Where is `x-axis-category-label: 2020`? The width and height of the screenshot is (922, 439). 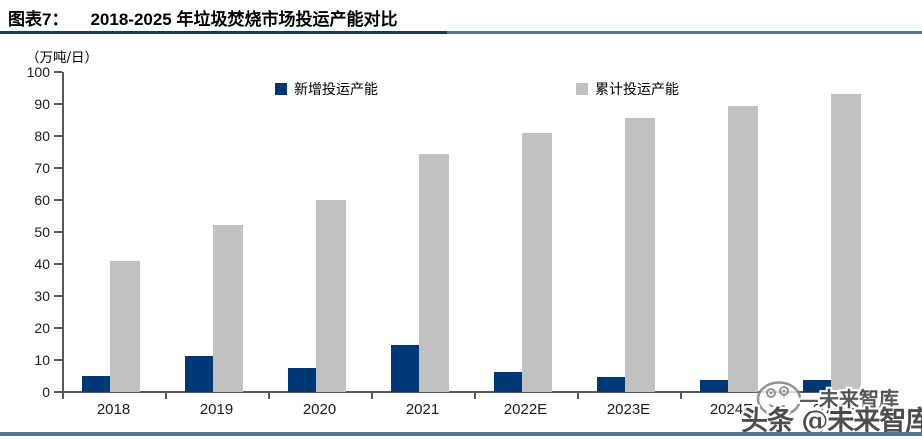 x-axis-category-label: 2020 is located at coordinates (319, 409).